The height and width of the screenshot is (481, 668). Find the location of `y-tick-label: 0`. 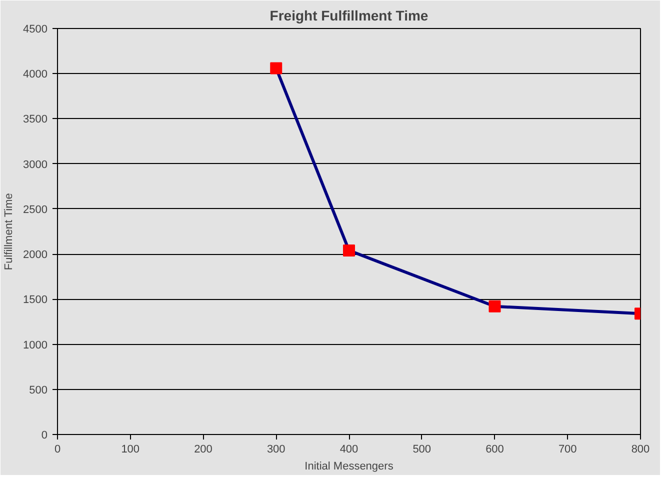

y-tick-label: 0 is located at coordinates (44, 436).